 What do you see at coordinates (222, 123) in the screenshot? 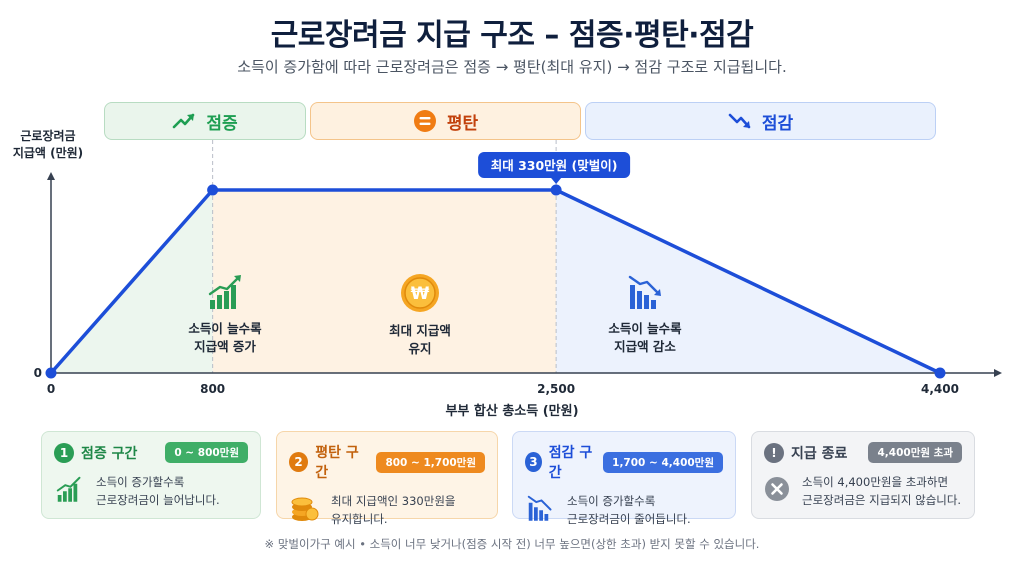
I see `phase-label-increase: 점증` at bounding box center [222, 123].